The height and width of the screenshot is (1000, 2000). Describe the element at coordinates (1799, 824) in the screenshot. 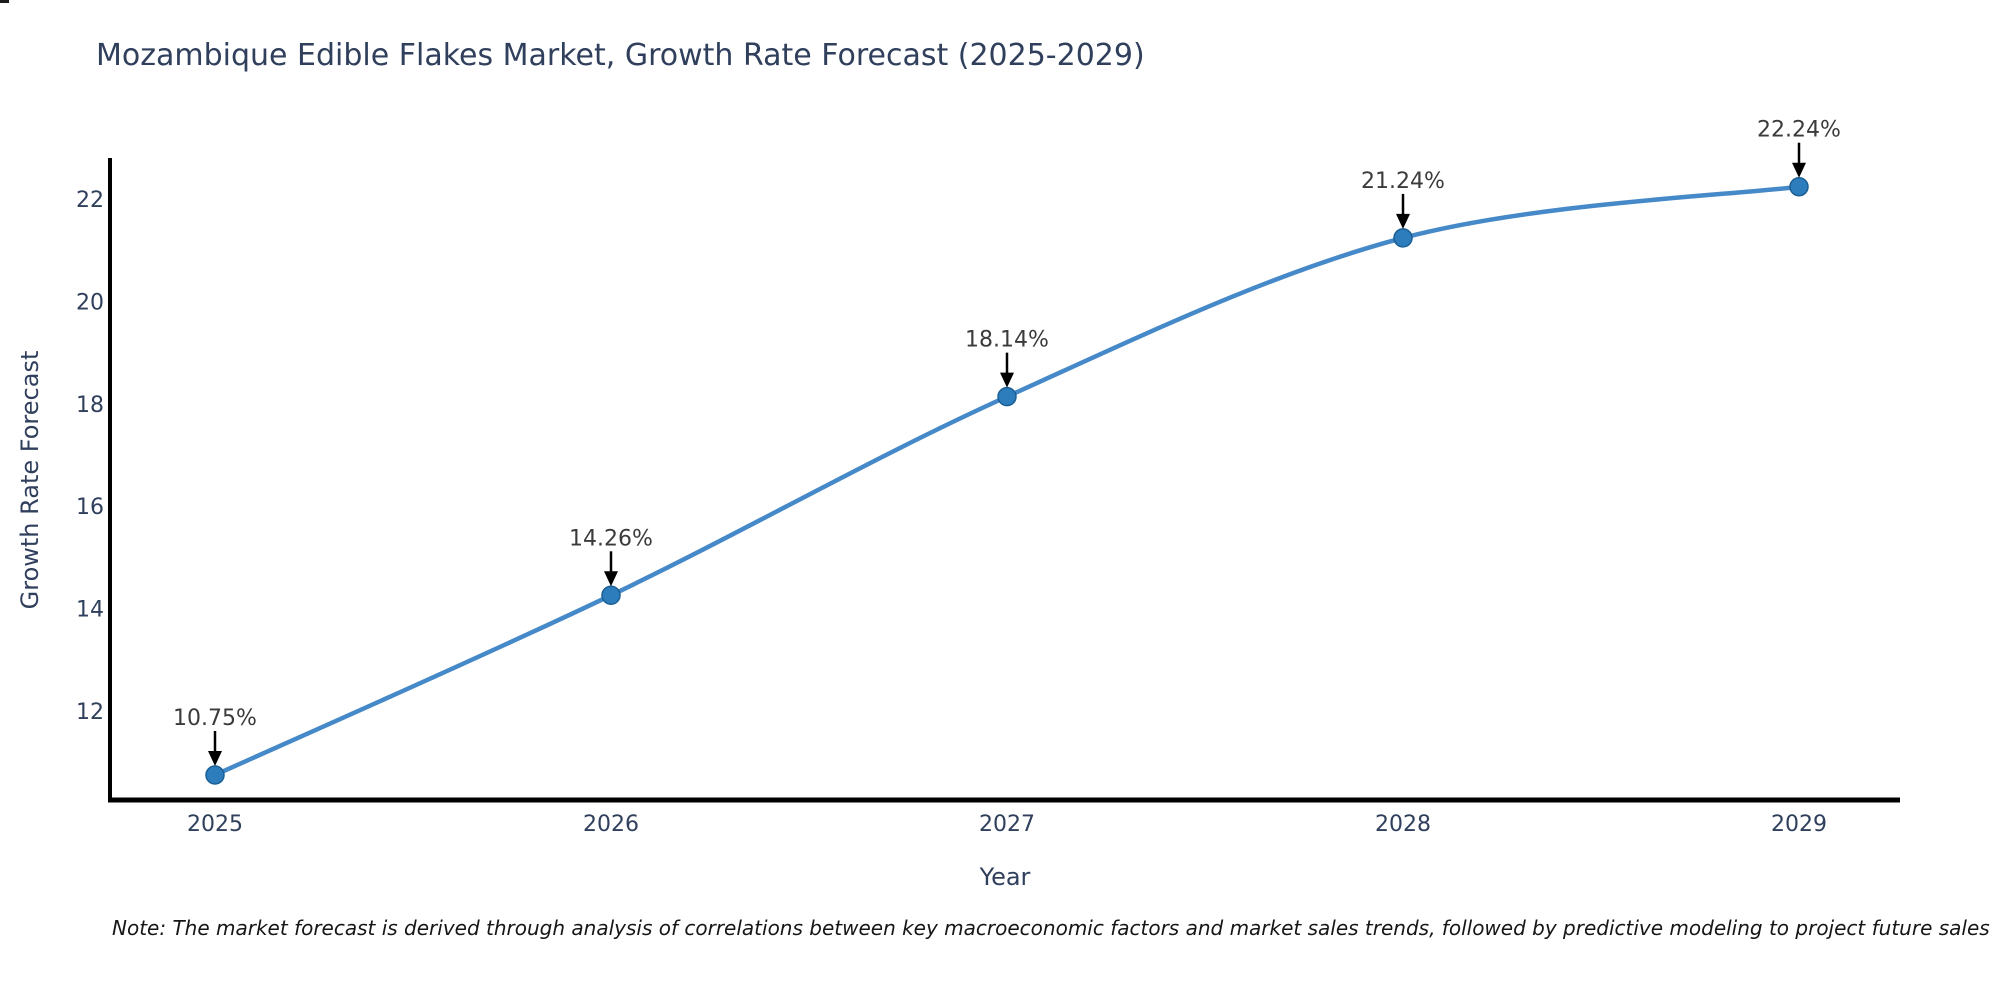

I see `x-tick-label: 2029` at that location.